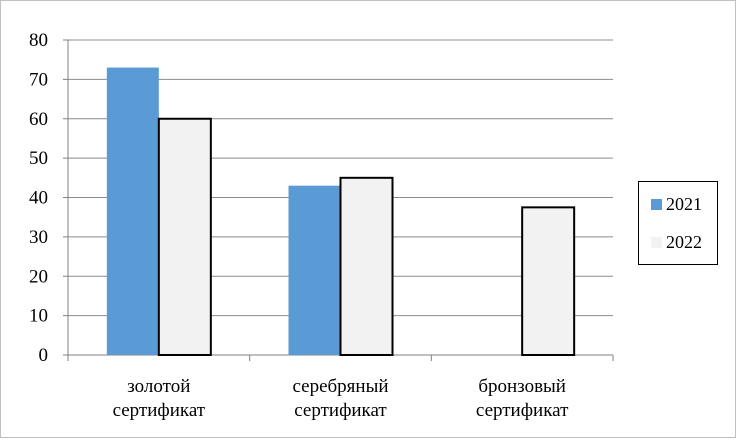 This screenshot has height=442, width=736. I want to click on y-tick-label: 30, so click(38, 237).